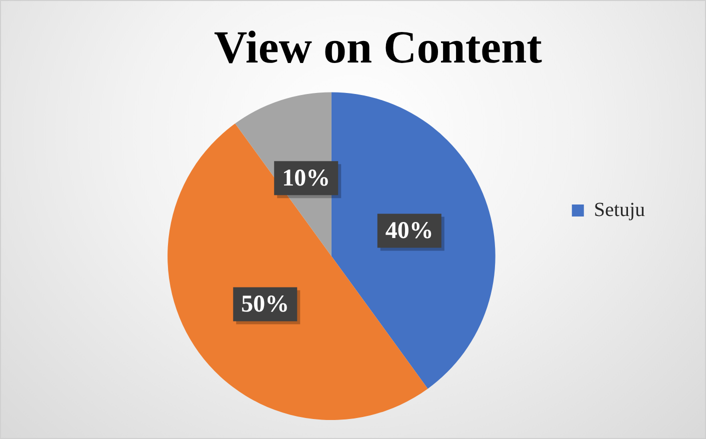 Image resolution: width=706 pixels, height=439 pixels. What do you see at coordinates (265, 304) in the screenshot?
I see `data-label: 50%` at bounding box center [265, 304].